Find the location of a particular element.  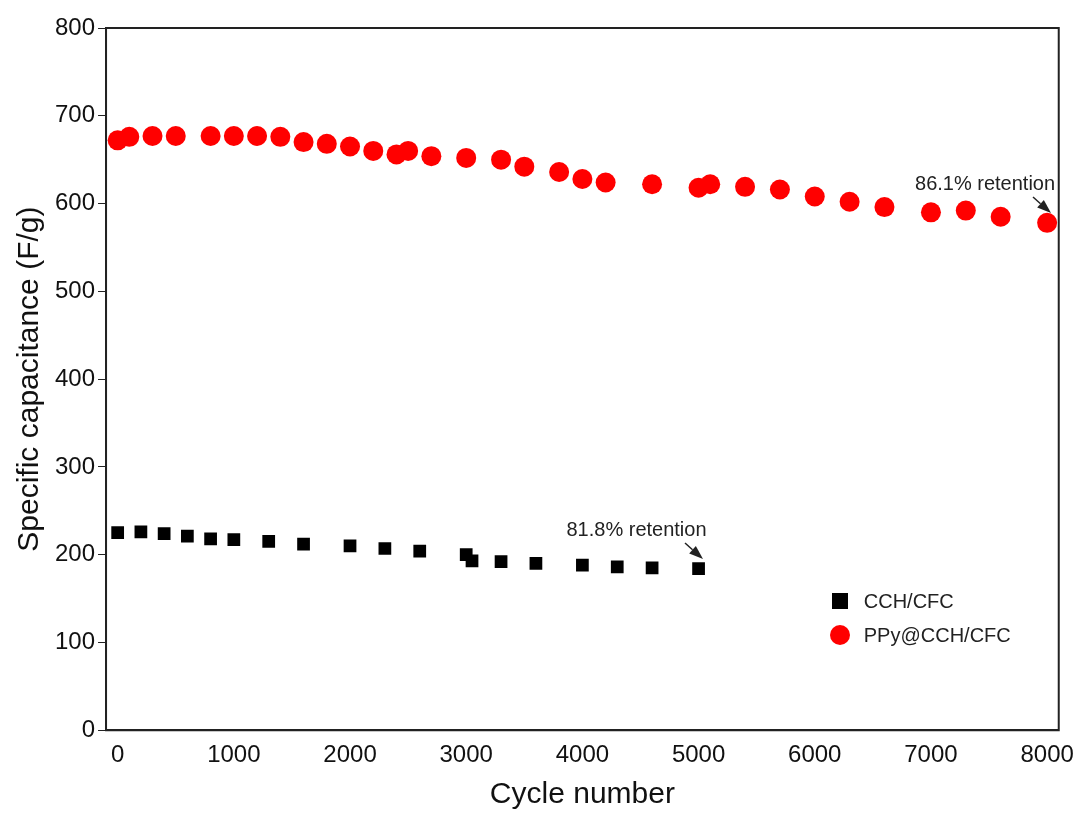

x-tick-label: 8000 is located at coordinates (1047, 754).